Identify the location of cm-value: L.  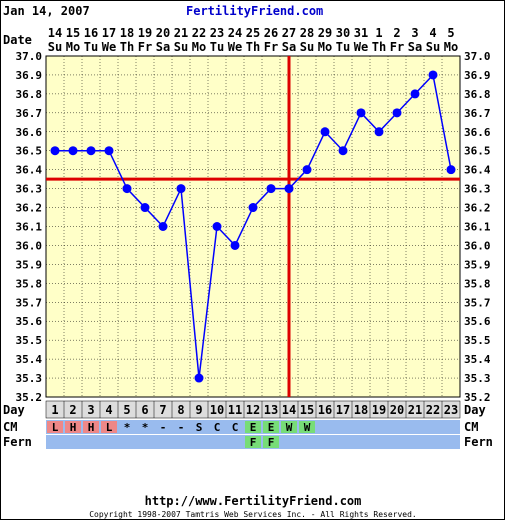
(55, 427).